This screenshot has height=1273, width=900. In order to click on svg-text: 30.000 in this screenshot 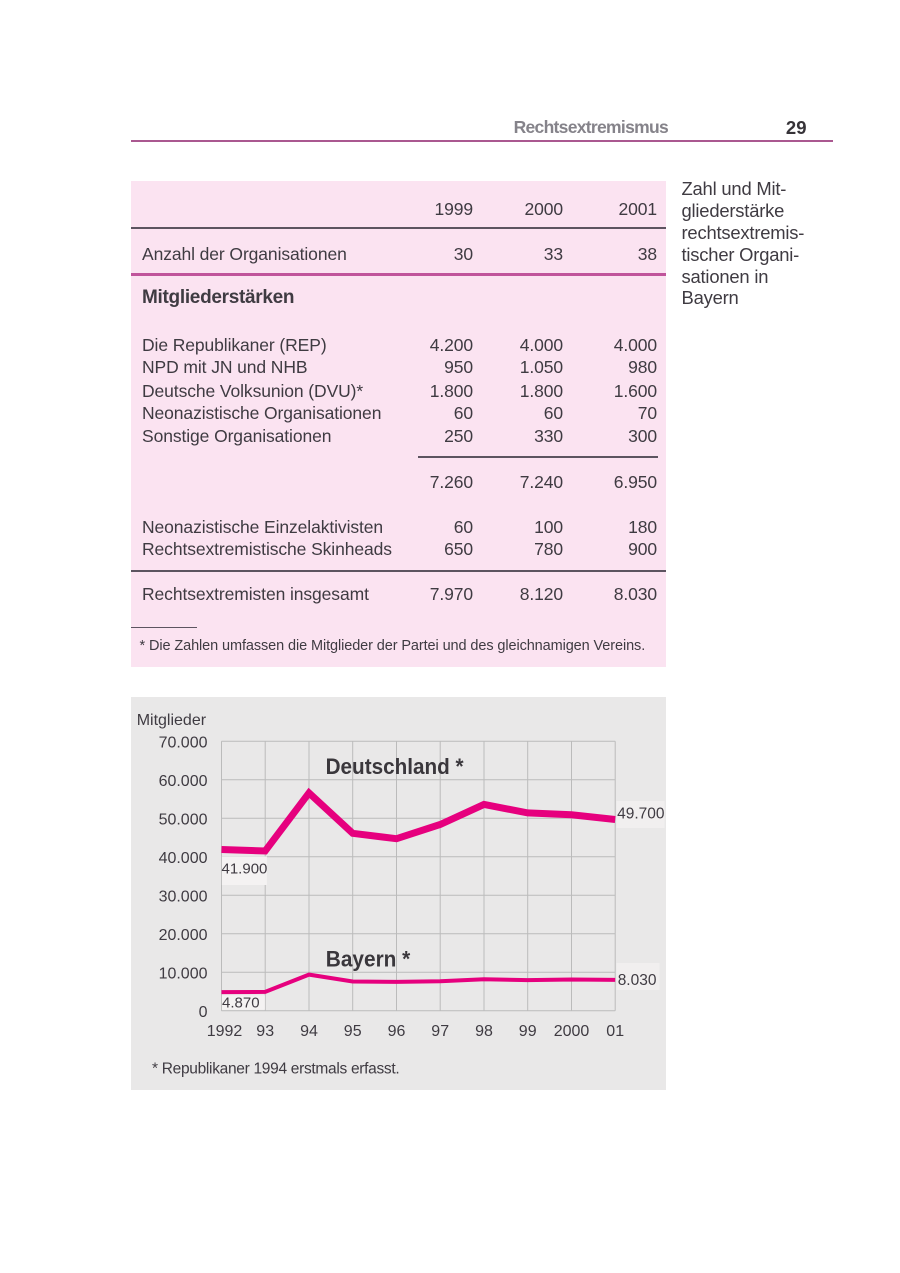, I will do `click(183, 896)`.